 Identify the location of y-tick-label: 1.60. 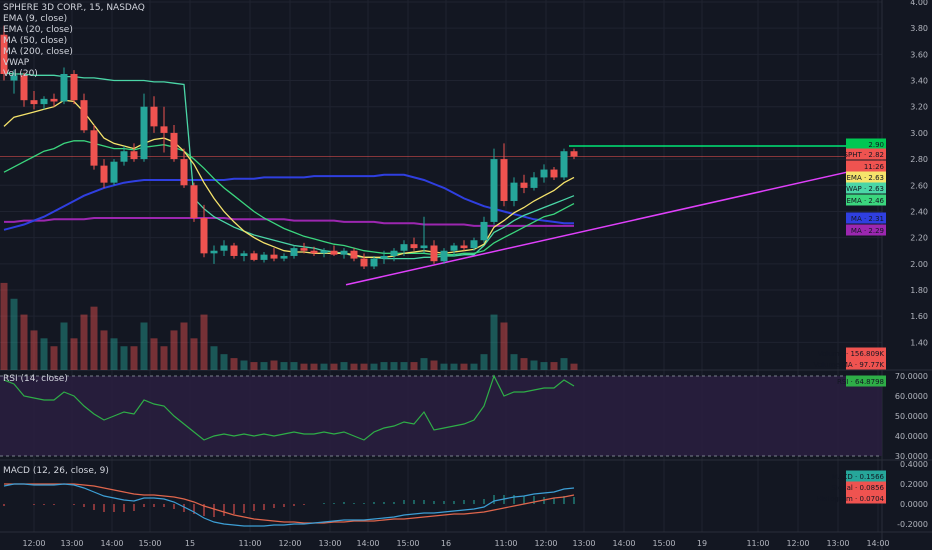
(919, 316).